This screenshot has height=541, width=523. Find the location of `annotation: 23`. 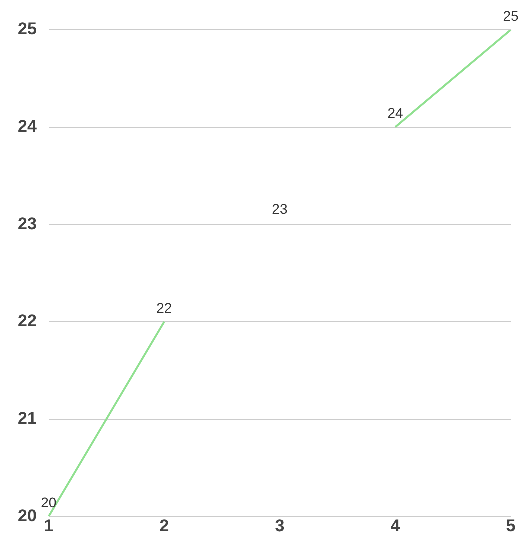

annotation: 23 is located at coordinates (280, 209).